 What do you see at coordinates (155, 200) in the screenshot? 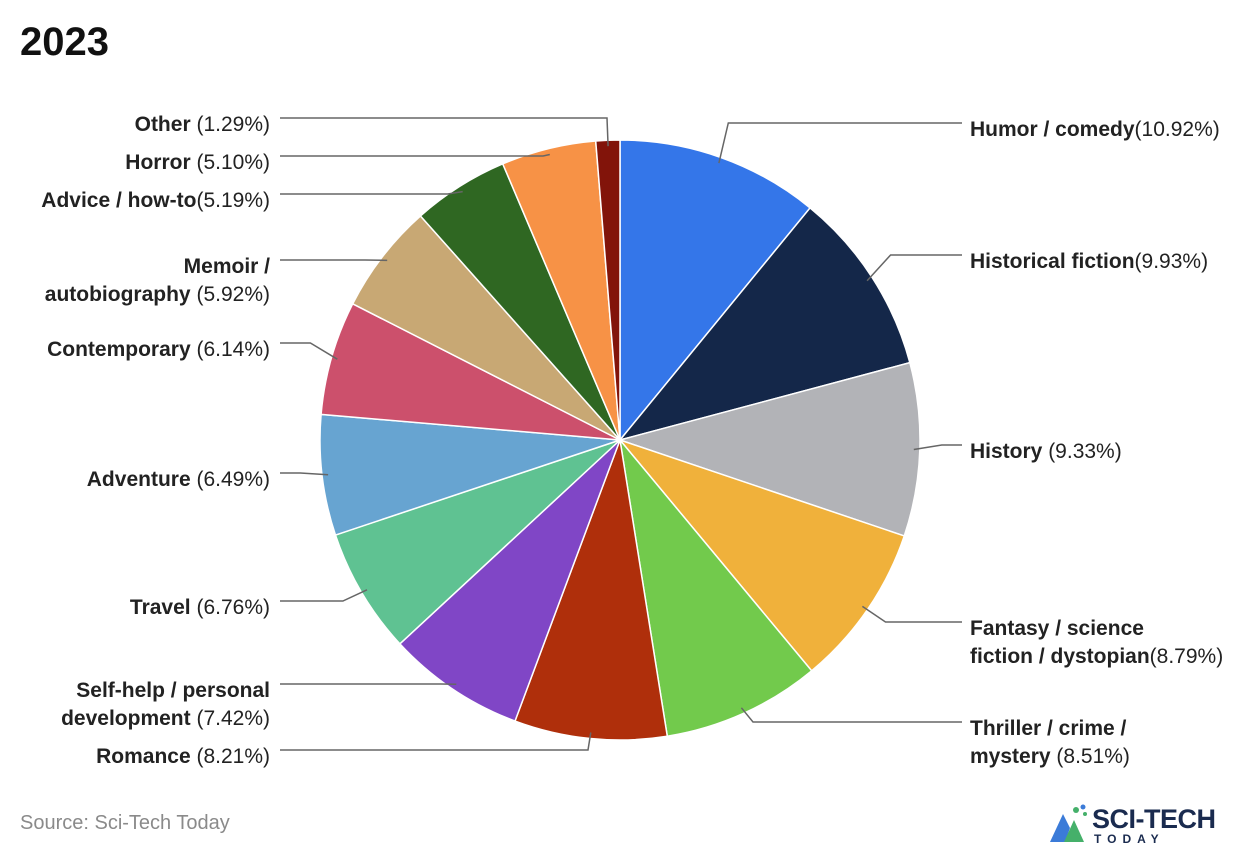
I see `label-advice-how-to: Advice / how-to(5.19%)` at bounding box center [155, 200].